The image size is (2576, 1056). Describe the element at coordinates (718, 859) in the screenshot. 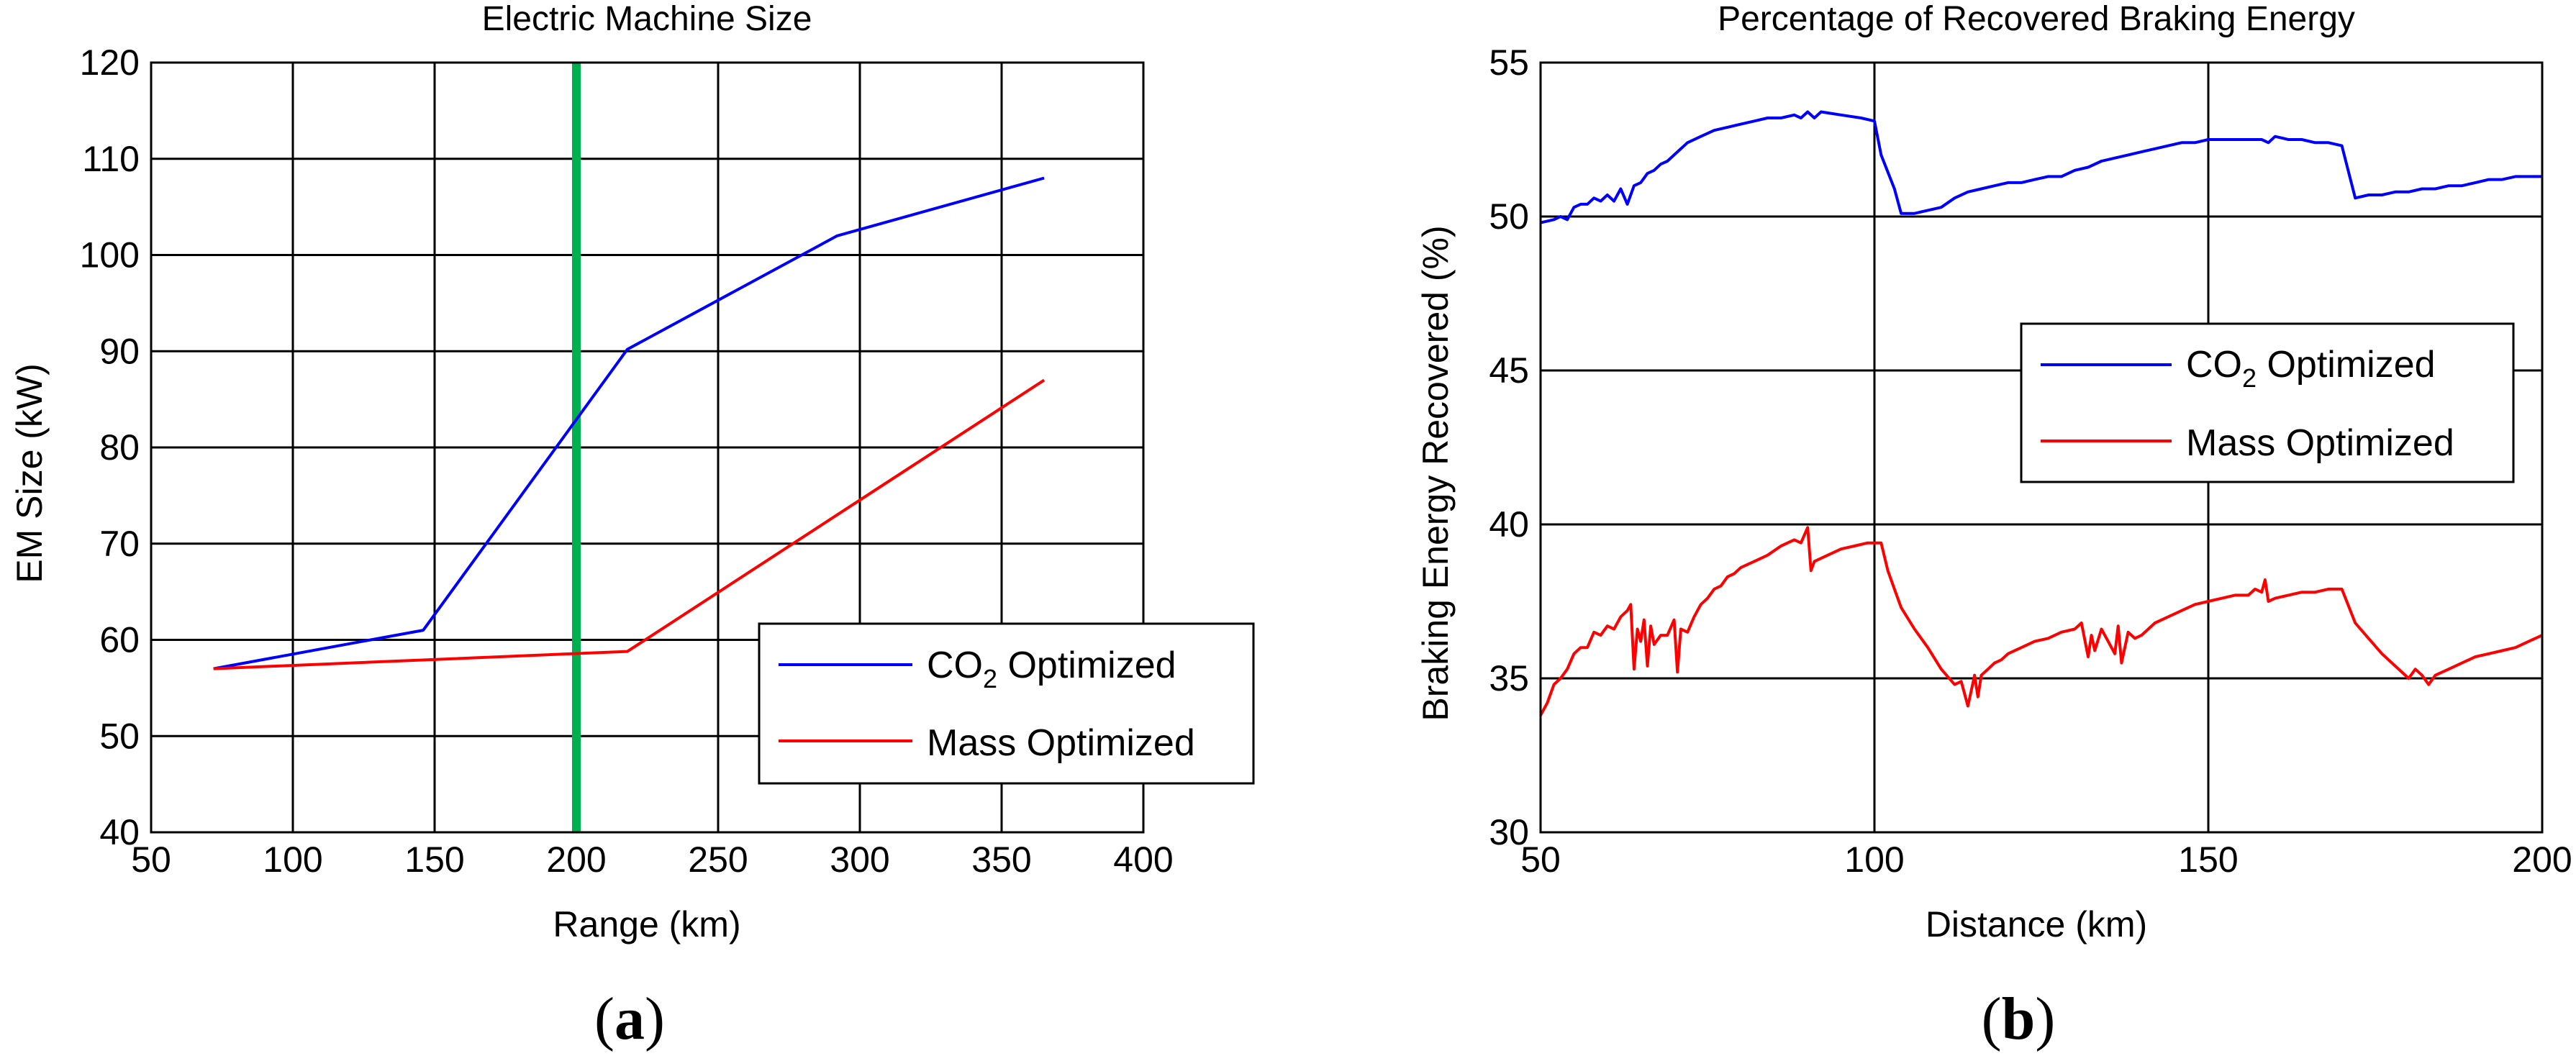

I see `x-tick-label: 250` at that location.